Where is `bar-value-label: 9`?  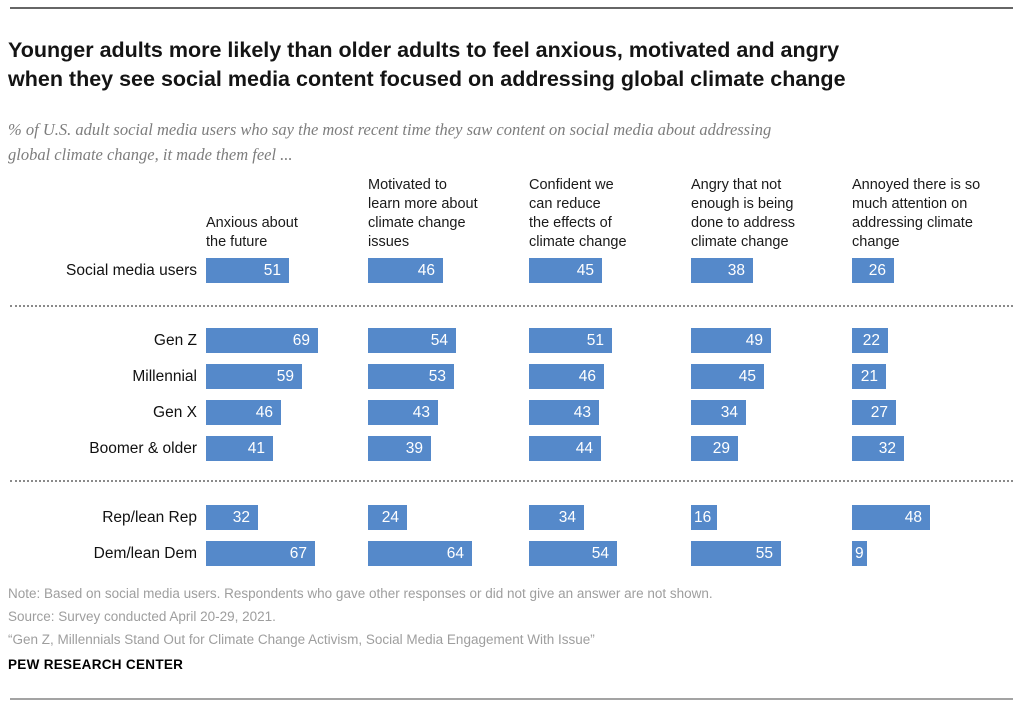 bar-value-label: 9 is located at coordinates (859, 553).